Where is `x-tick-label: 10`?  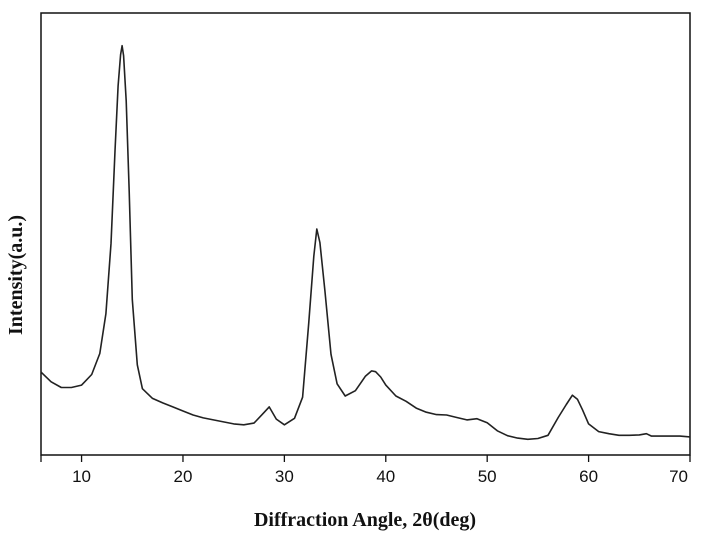 x-tick-label: 10 is located at coordinates (81, 476).